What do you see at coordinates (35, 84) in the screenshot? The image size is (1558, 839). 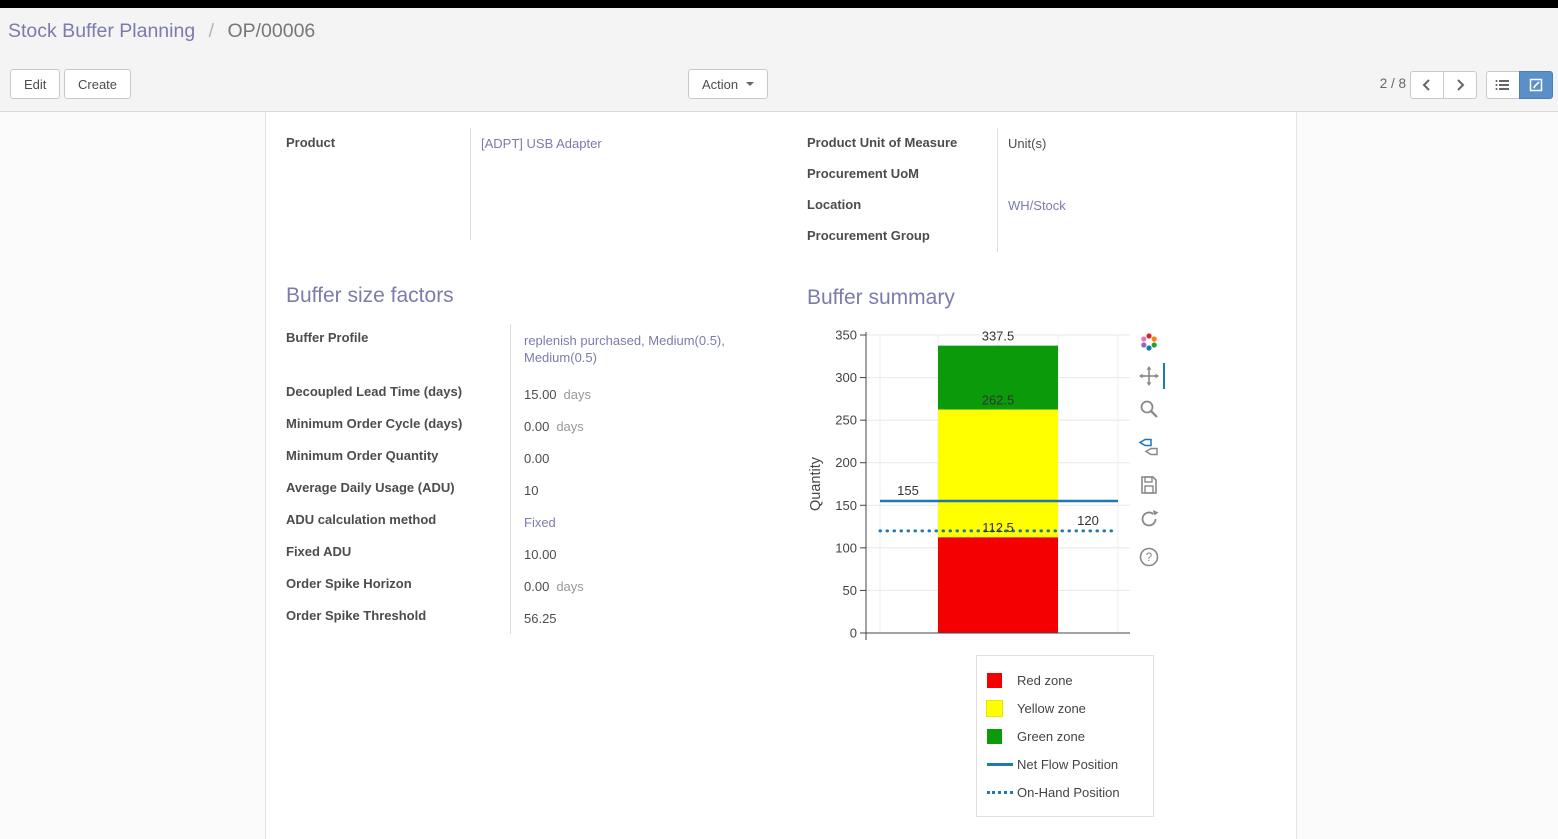 I see `edit-button: Edit` at bounding box center [35, 84].